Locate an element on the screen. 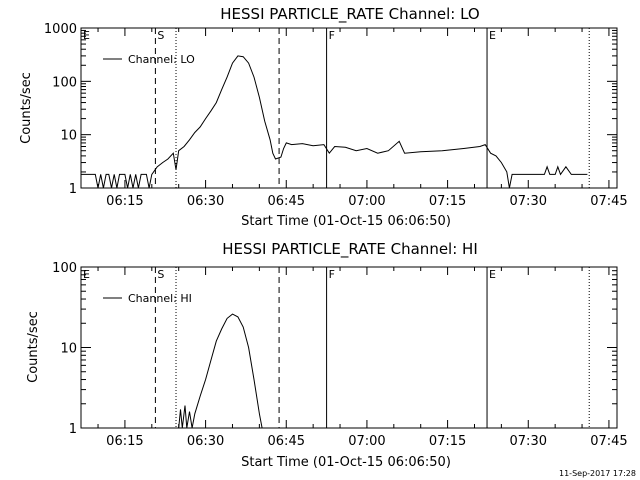 This screenshot has height=480, width=640. y-tick-label: 1000 is located at coordinates (60, 29).